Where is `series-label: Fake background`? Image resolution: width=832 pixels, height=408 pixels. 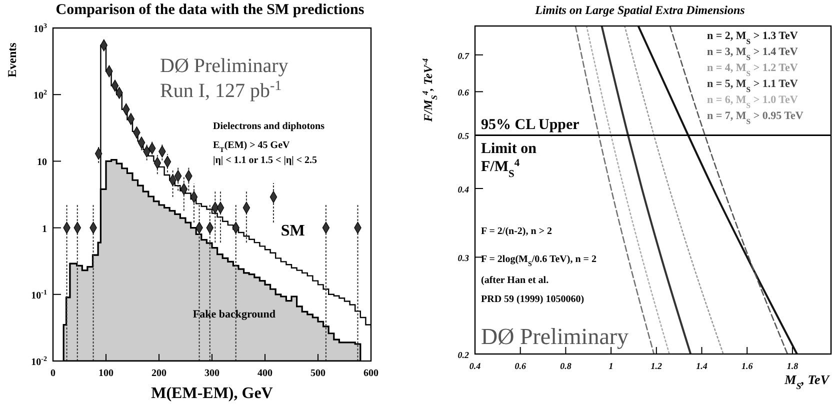
series-label: Fake background is located at coordinates (234, 314).